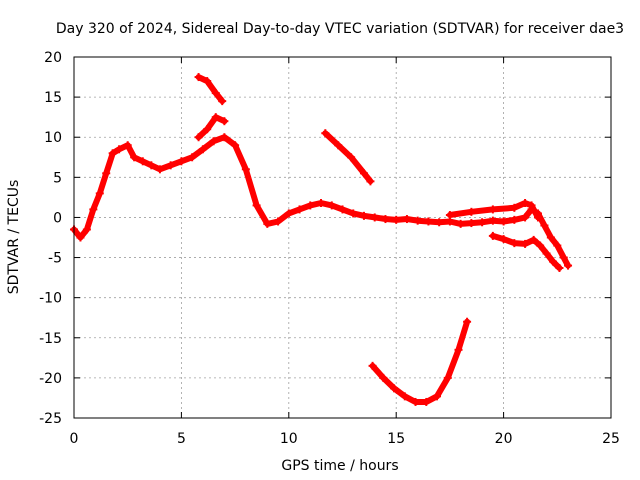 The image size is (640, 480). Describe the element at coordinates (289, 439) in the screenshot. I see `x-tick-label: 10` at that location.